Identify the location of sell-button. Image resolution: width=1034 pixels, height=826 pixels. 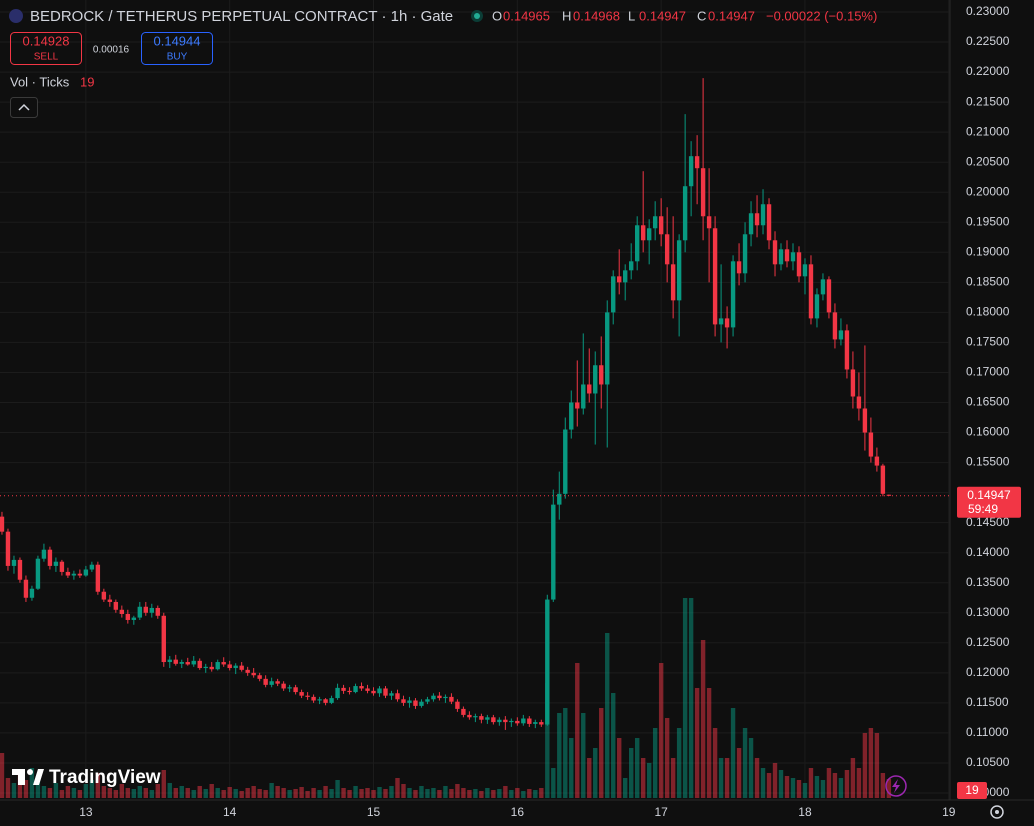
(46, 48).